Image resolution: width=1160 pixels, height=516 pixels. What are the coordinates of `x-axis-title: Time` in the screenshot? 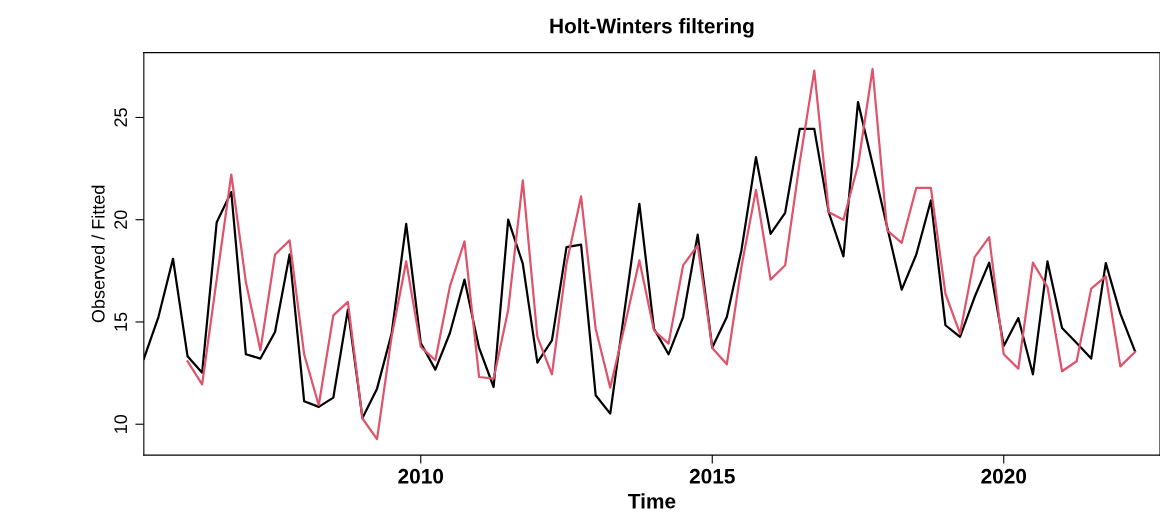 It's located at (652, 501).